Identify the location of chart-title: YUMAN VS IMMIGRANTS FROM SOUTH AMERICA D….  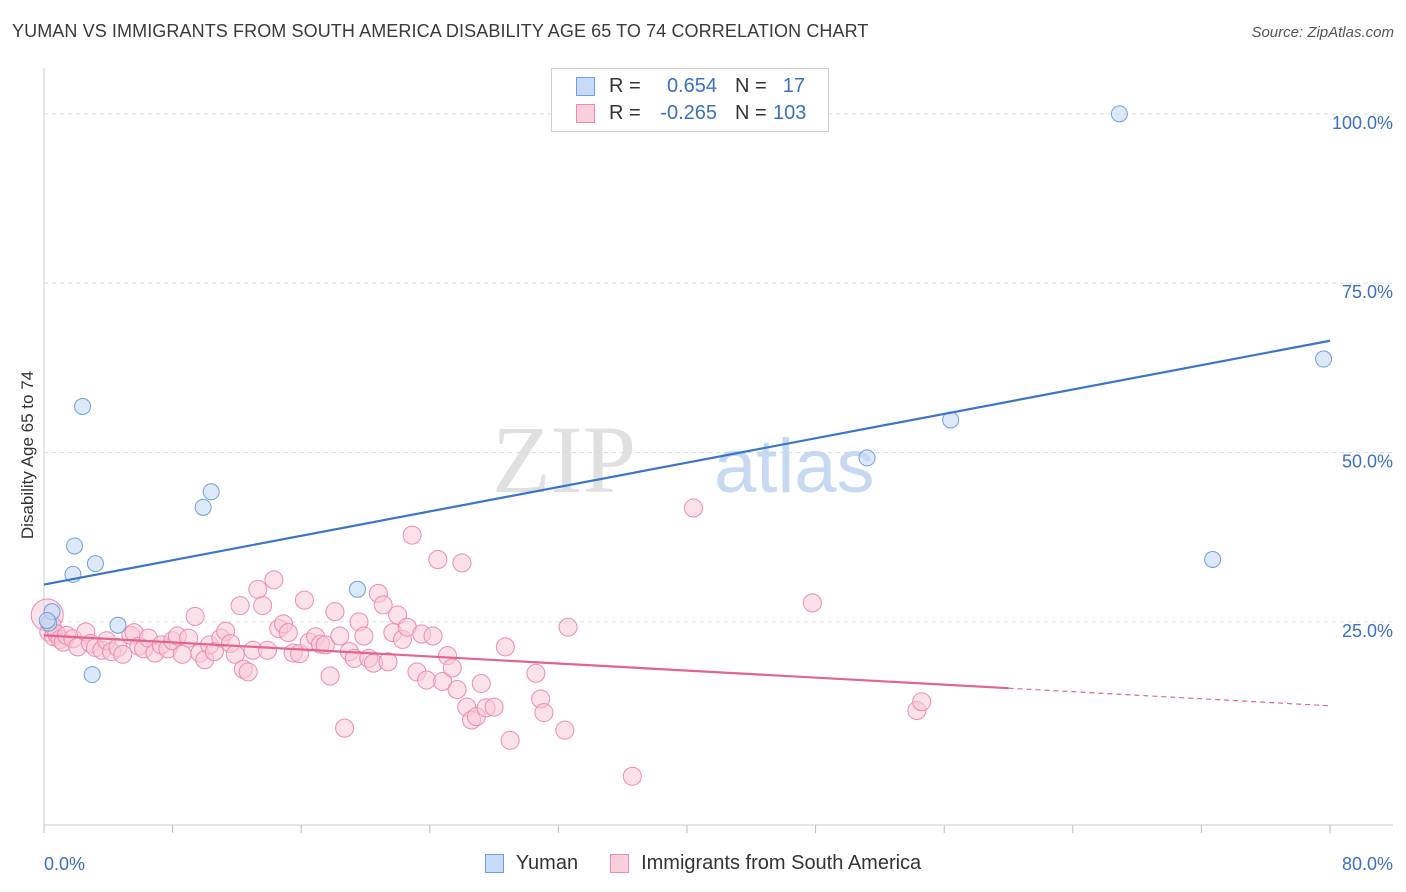
(440, 31).